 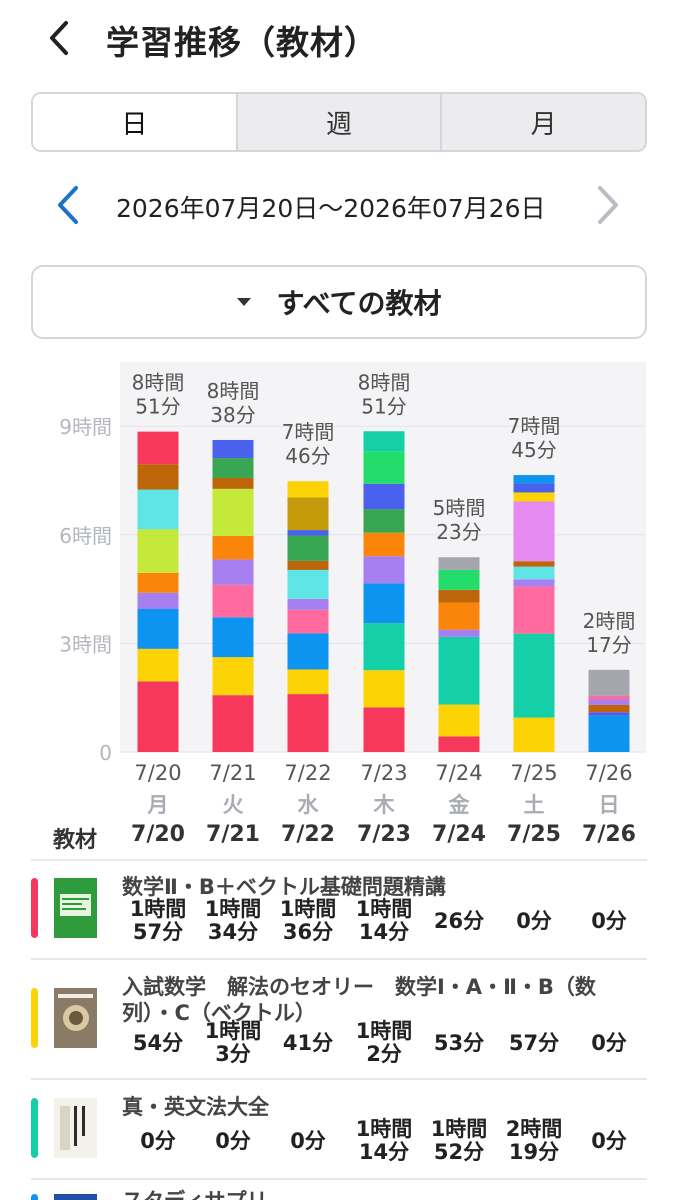 What do you see at coordinates (359, 303) in the screenshot?
I see `filter-label: すべての教材` at bounding box center [359, 303].